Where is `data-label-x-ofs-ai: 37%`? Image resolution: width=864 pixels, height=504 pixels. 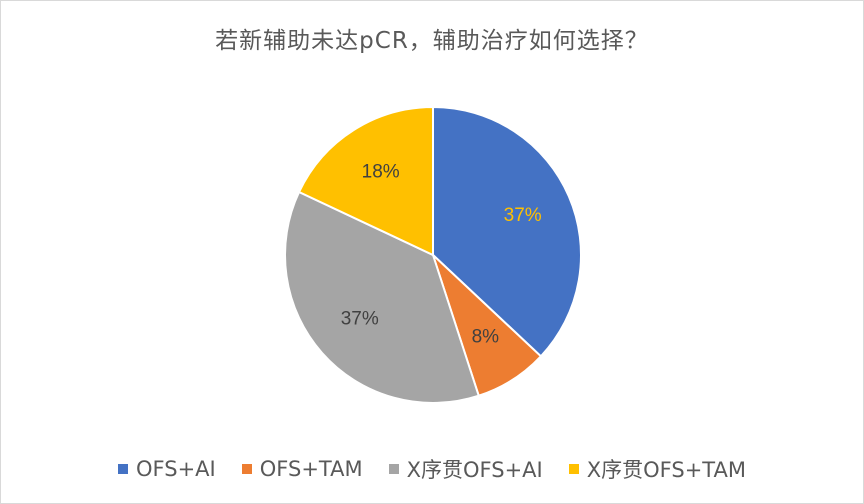
data-label-x-ofs-ai: 37% is located at coordinates (360, 319).